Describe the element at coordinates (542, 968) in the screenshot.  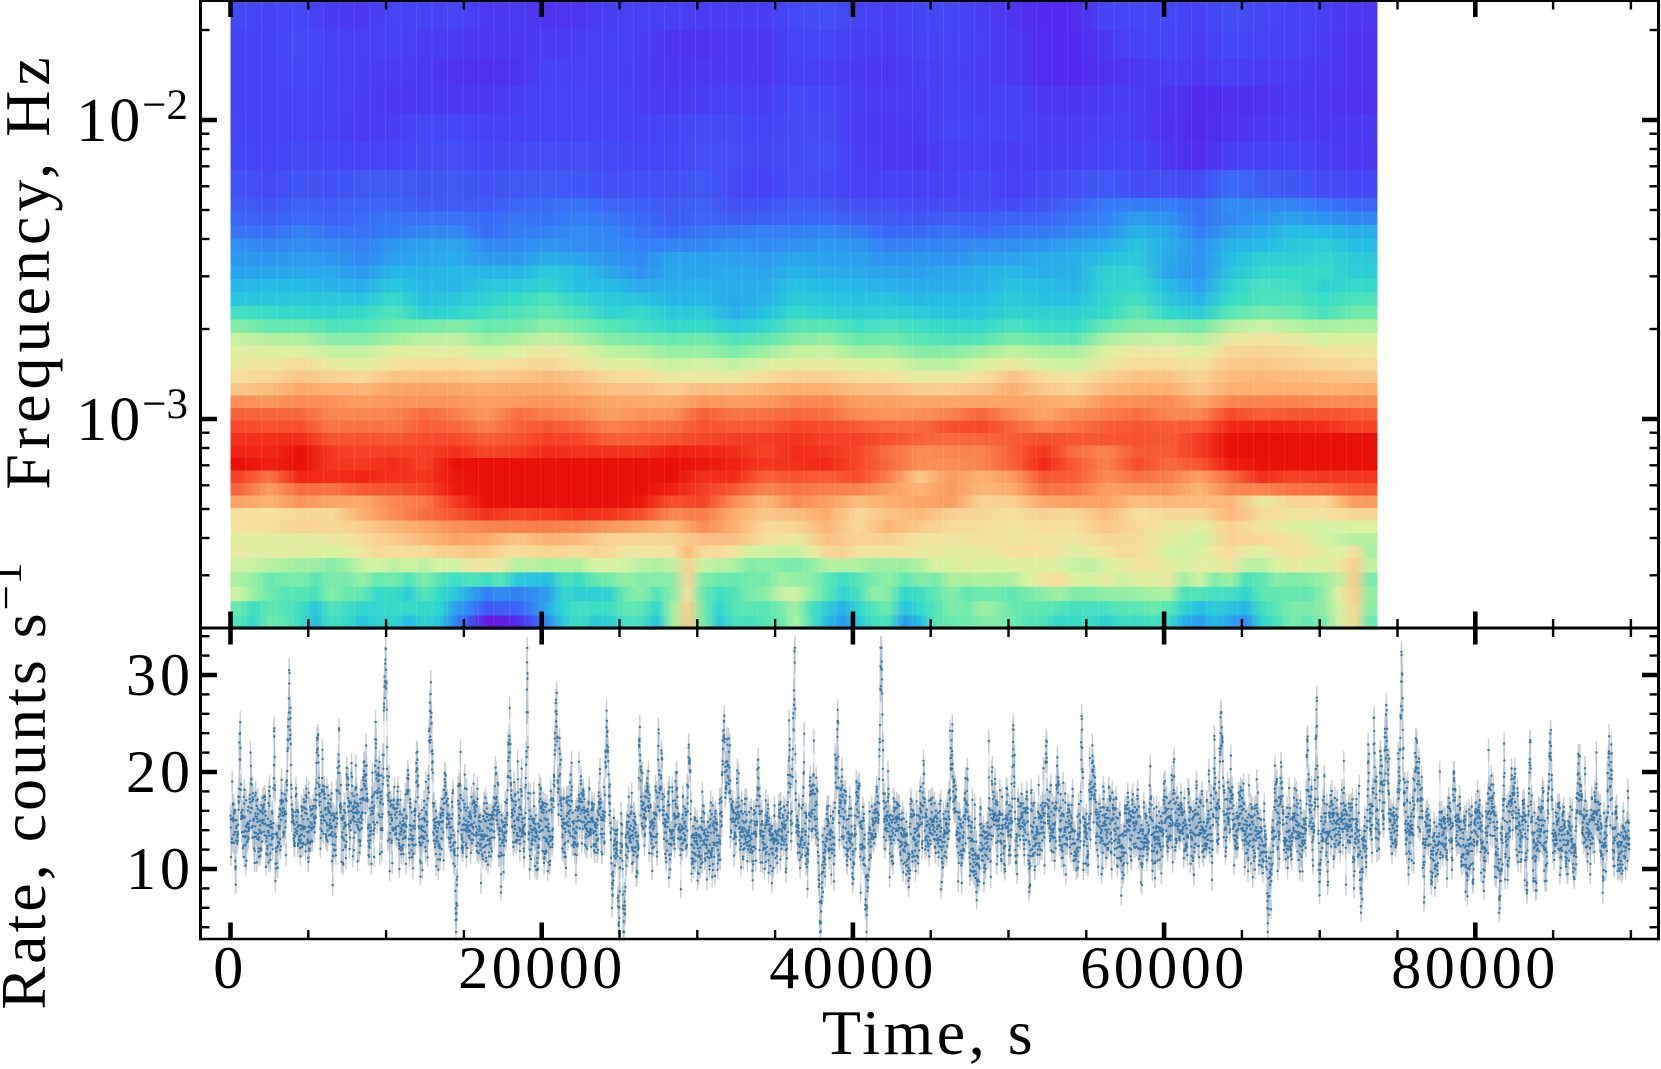
I see `svg-text: 20000` at that location.